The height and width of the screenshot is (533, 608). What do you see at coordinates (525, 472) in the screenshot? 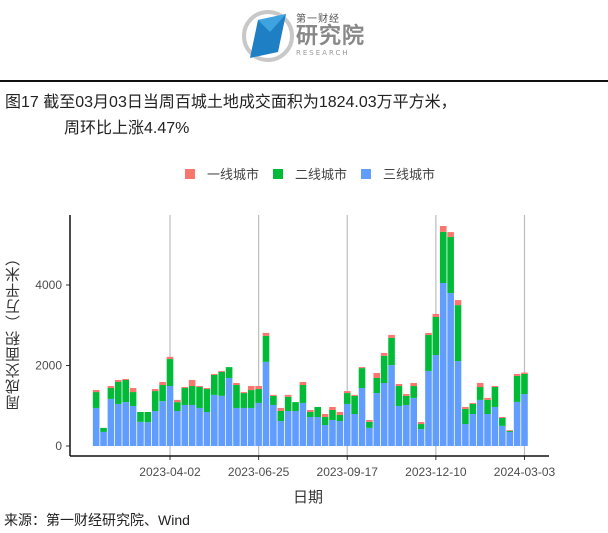
I see `x-tick-label: 2024-03-03` at bounding box center [525, 472].